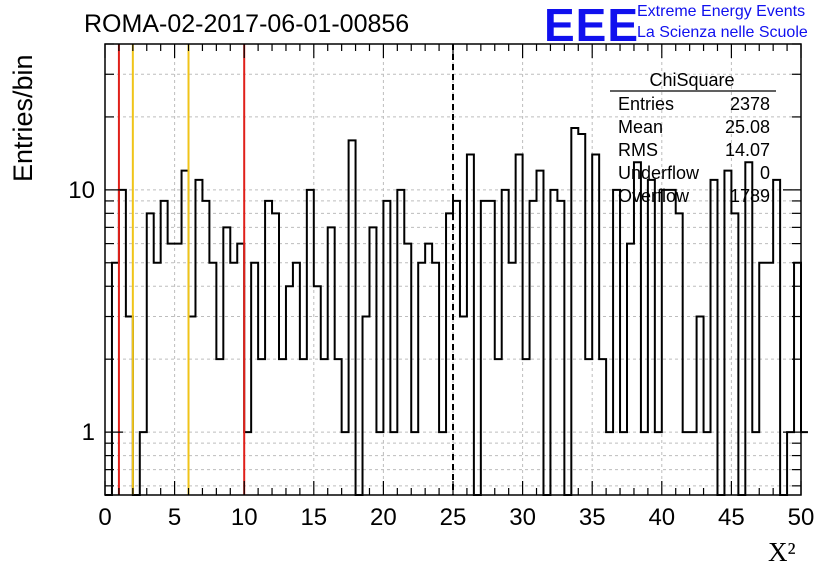  What do you see at coordinates (722, 32) in the screenshot?
I see `logo-line-2: La Scienza nelle Scuole` at bounding box center [722, 32].